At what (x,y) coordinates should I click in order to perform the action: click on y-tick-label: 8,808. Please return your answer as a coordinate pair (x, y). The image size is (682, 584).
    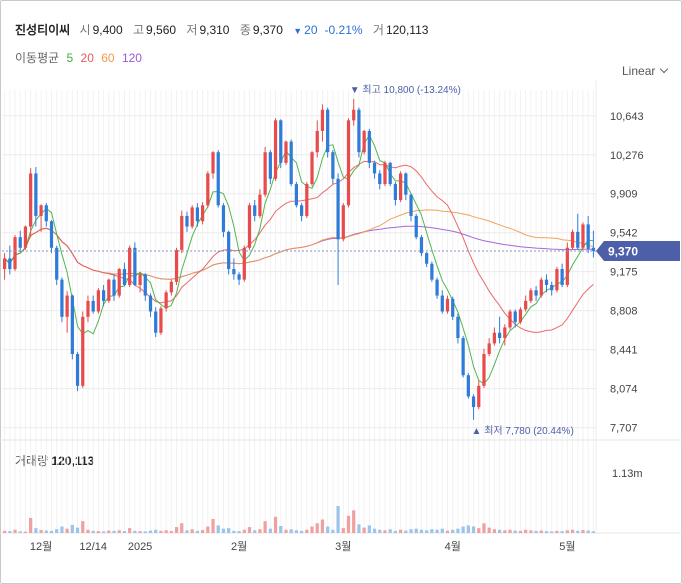
    Looking at the image, I should click on (624, 312).